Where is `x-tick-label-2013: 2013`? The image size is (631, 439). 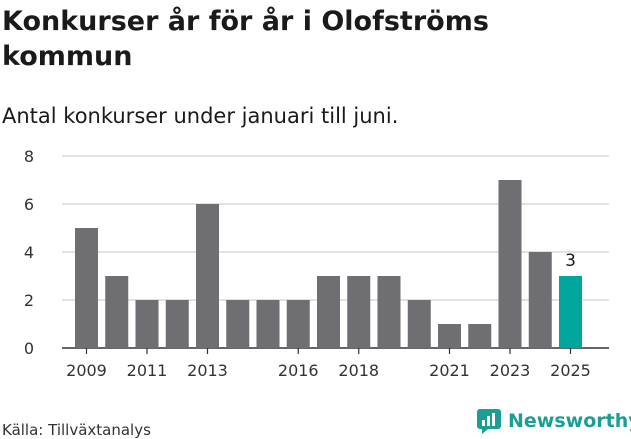 x-tick-label-2013: 2013 is located at coordinates (207, 370).